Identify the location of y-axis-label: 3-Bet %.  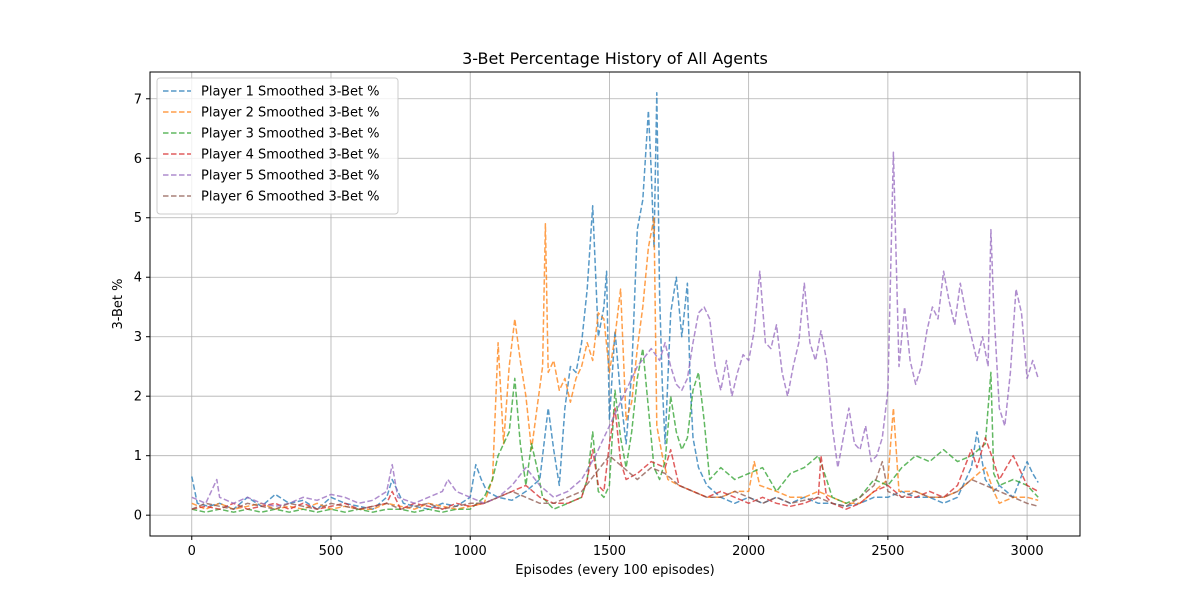
(118, 304).